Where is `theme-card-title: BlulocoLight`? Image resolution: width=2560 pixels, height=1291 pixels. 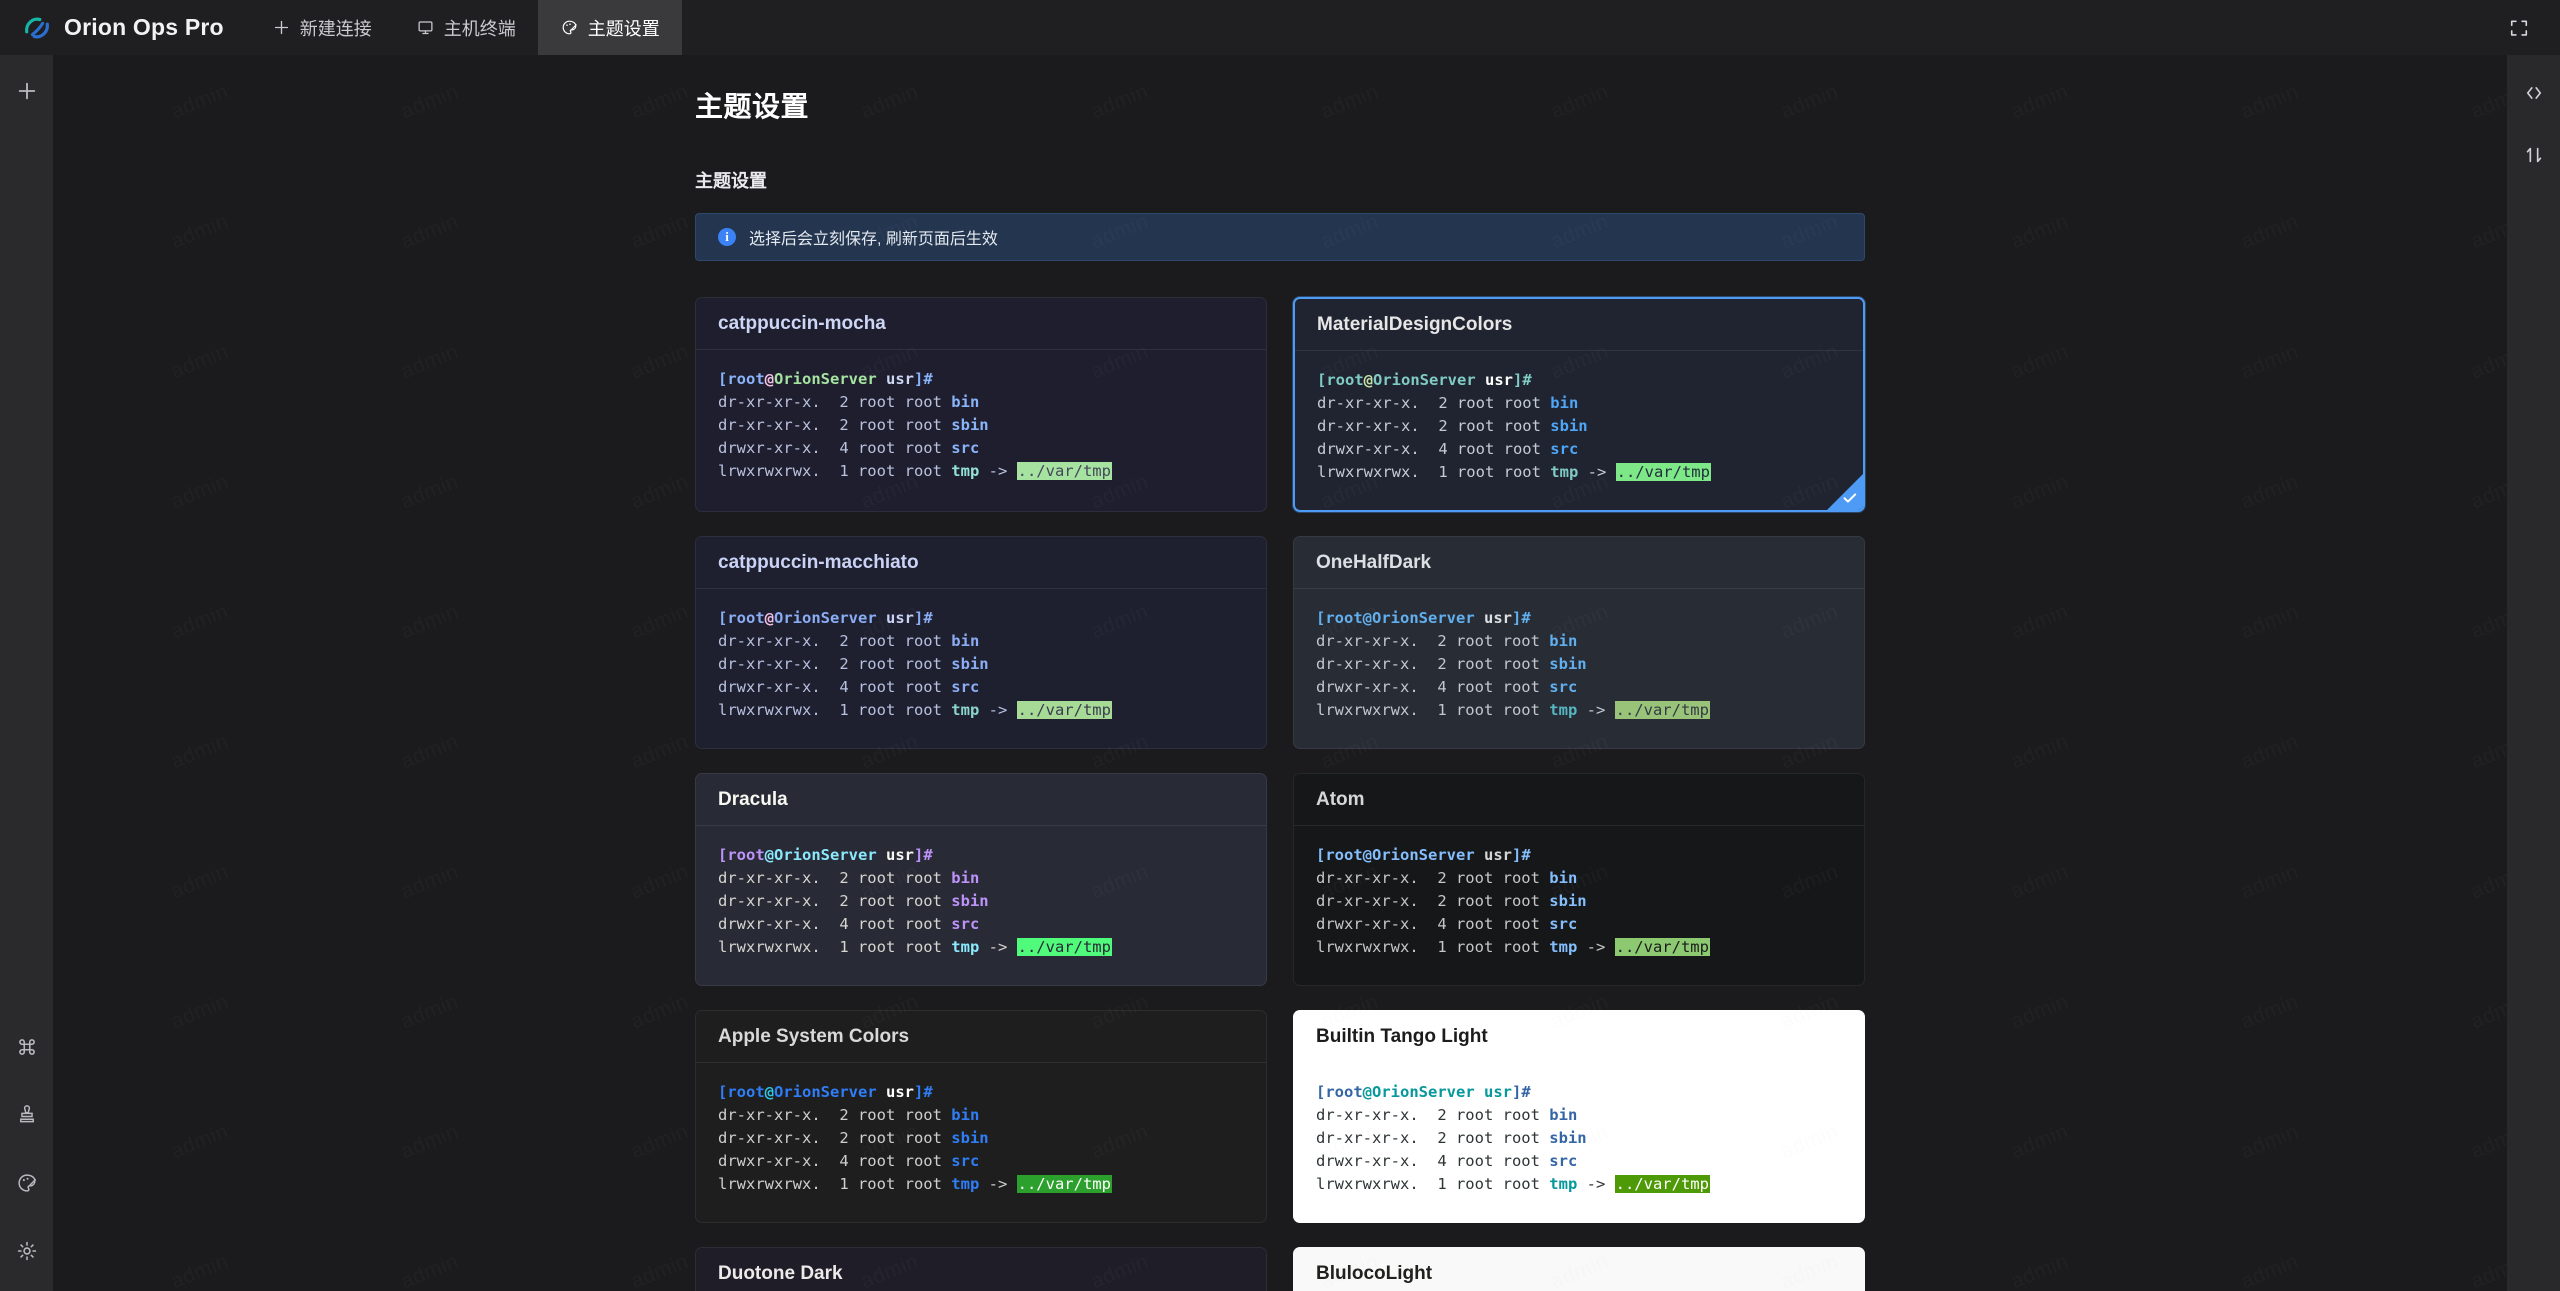 theme-card-title: BlulocoLight is located at coordinates (1579, 1269).